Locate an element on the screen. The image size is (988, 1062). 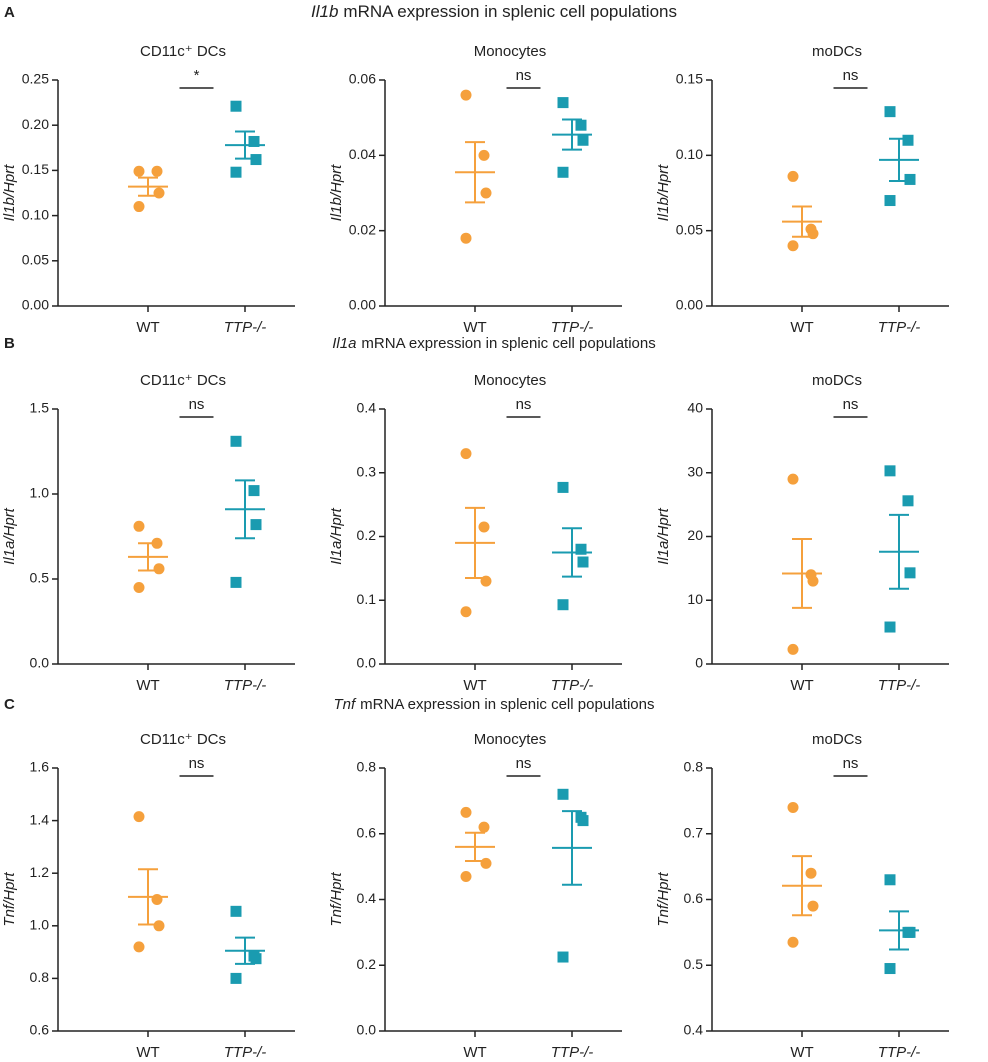
y-tick-label: 1.0 is located at coordinates (40, 925).